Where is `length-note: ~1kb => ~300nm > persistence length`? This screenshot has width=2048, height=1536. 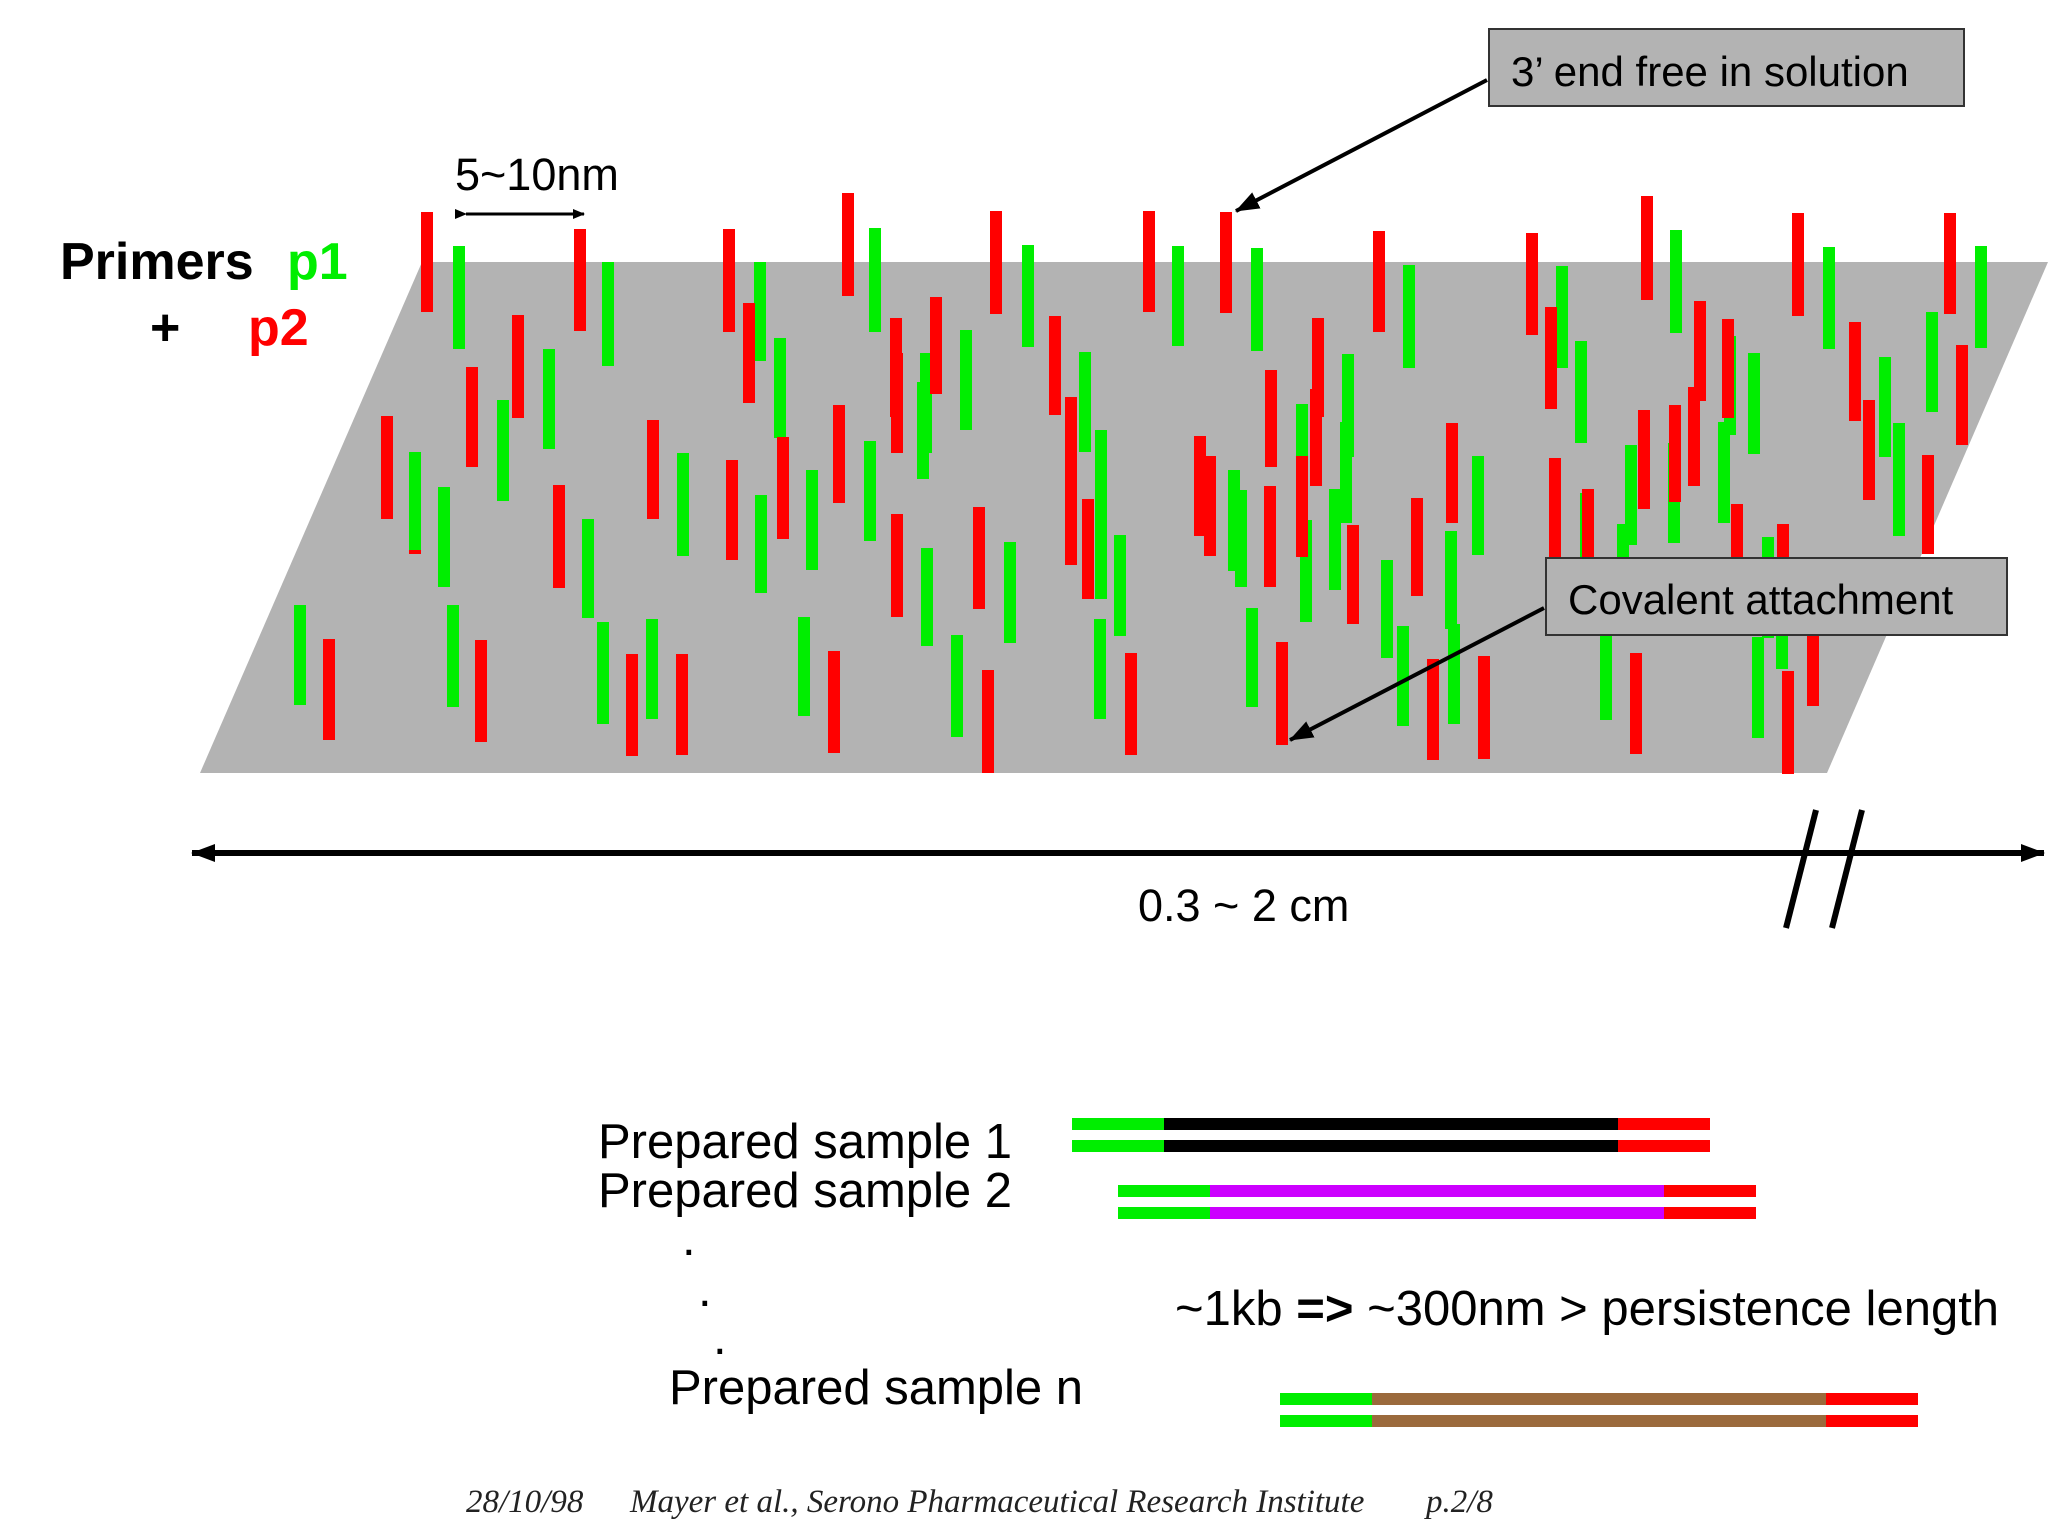 length-note: ~1kb => ~300nm > persistence length is located at coordinates (1587, 1309).